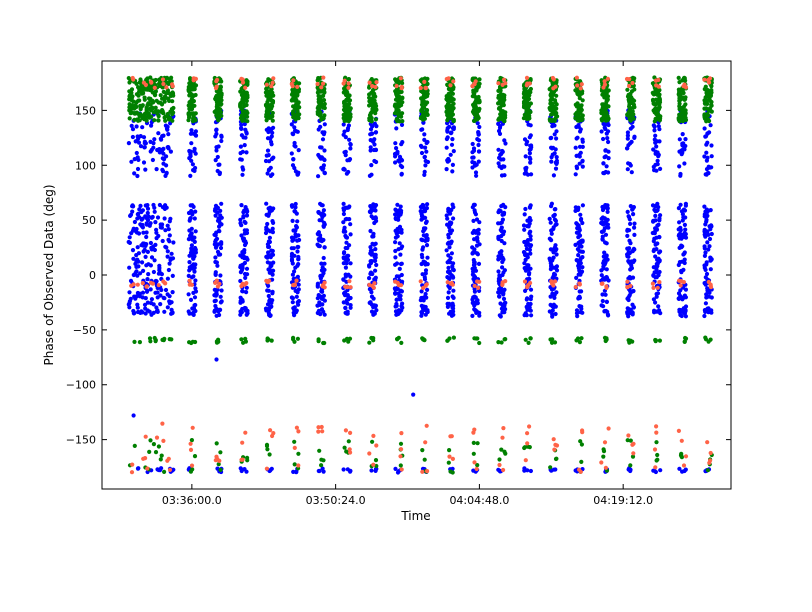 This screenshot has height=612, width=812. What do you see at coordinates (216, 359) in the screenshot?
I see `outlier-point` at bounding box center [216, 359].